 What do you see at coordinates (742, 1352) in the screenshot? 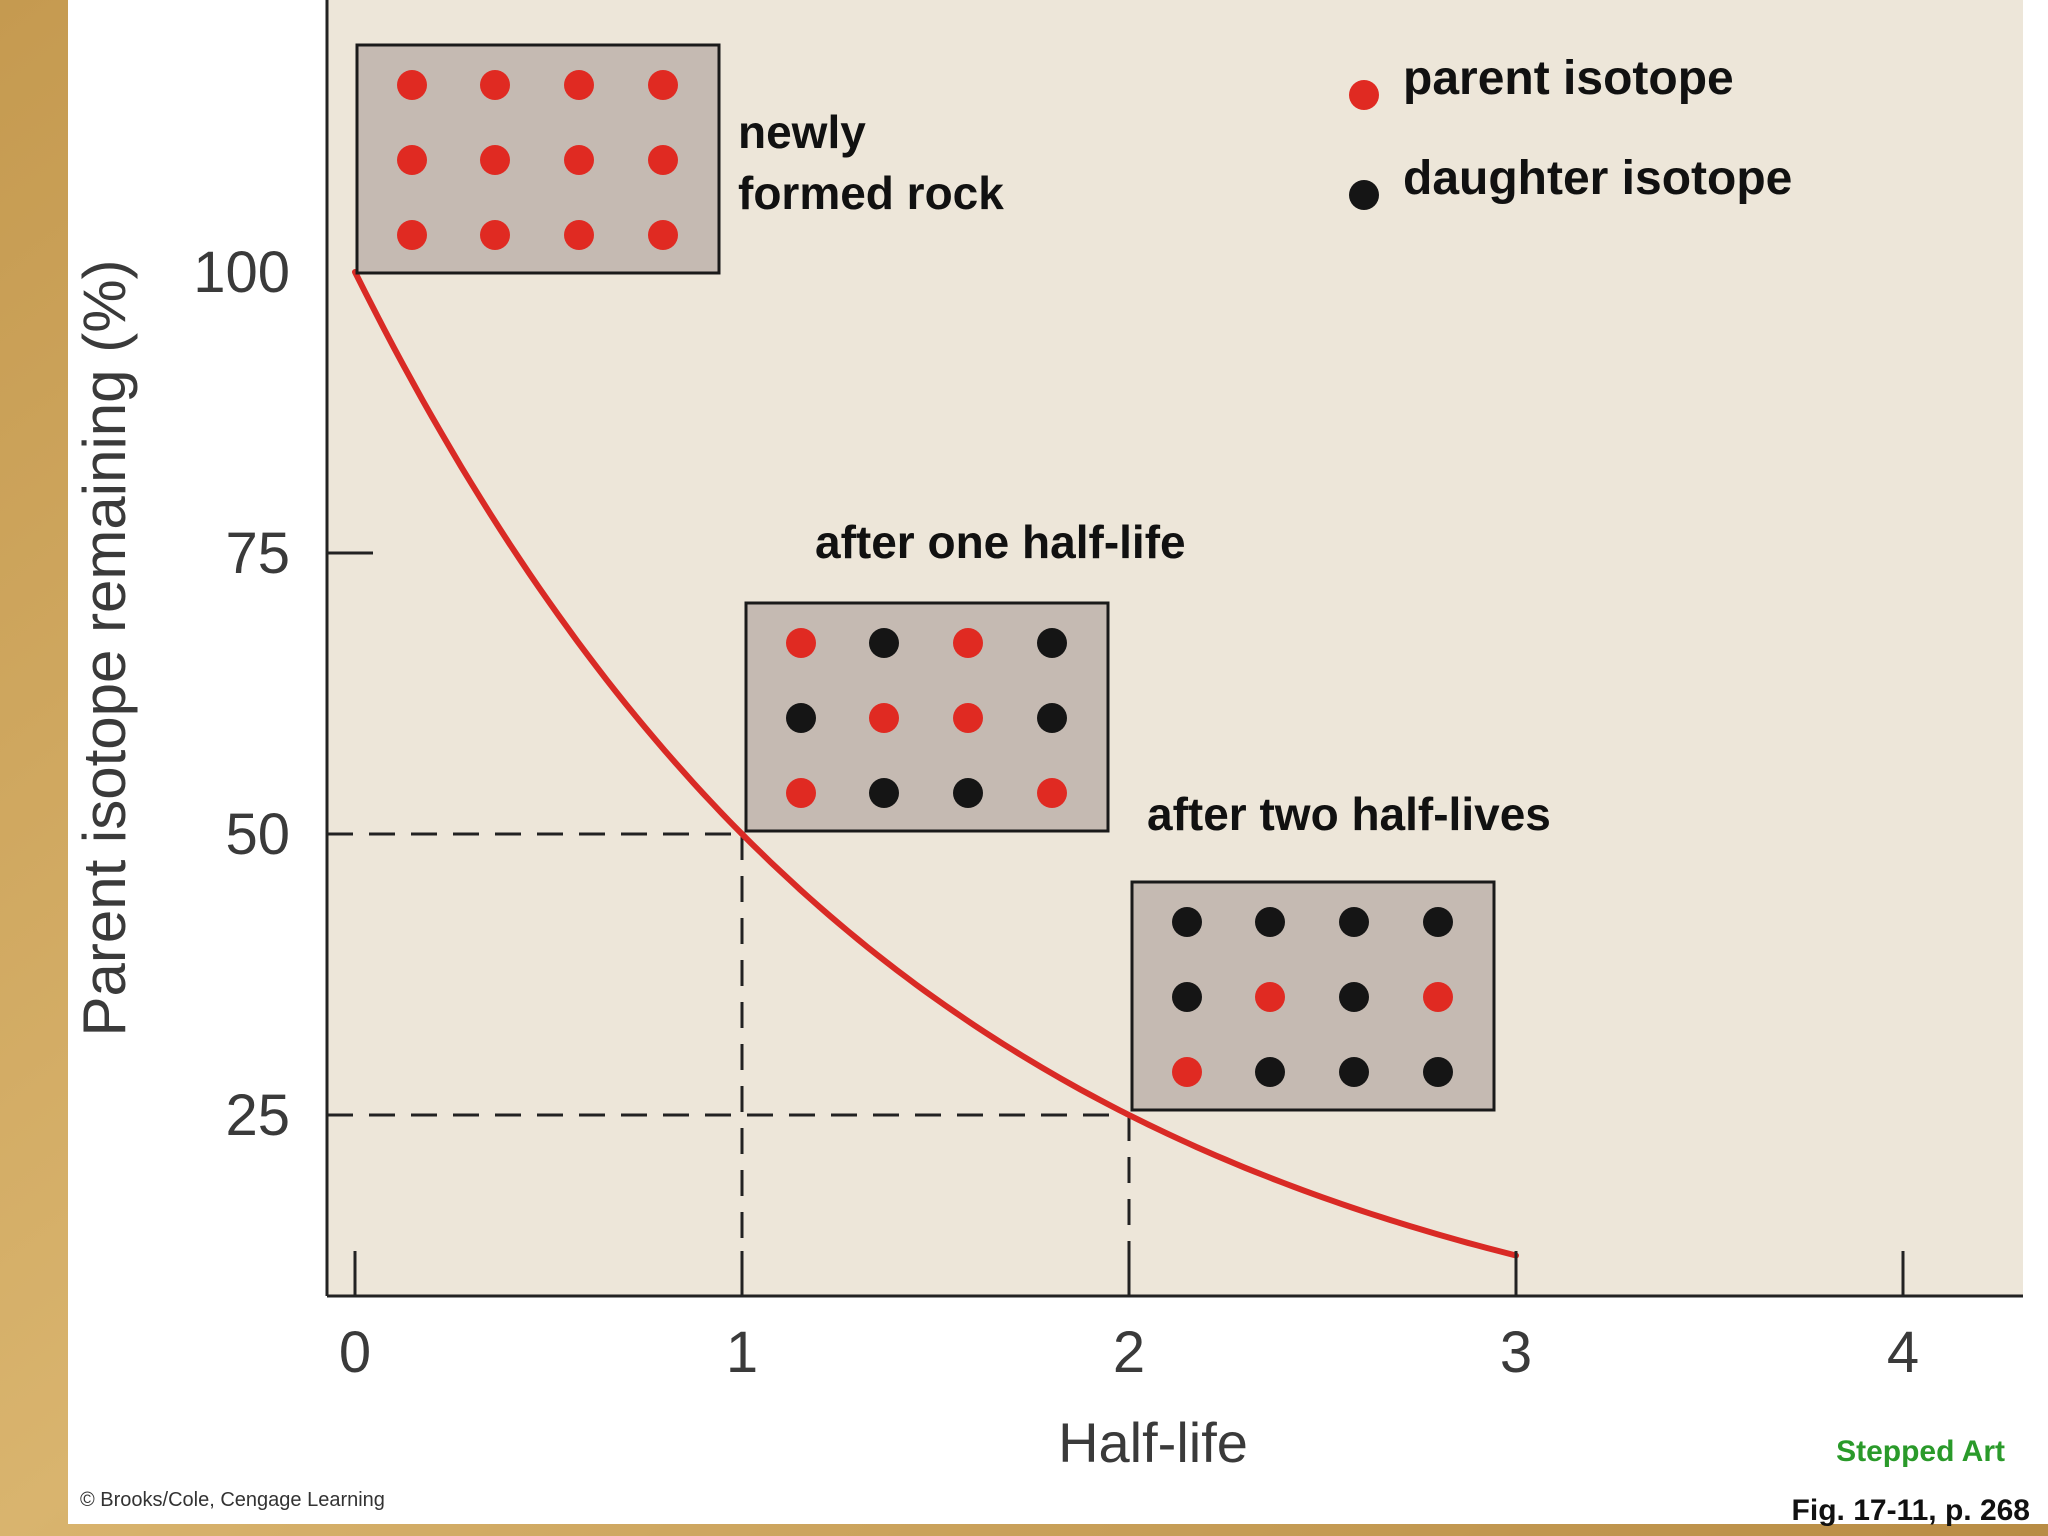
I see `x-tick-label-1: 1` at bounding box center [742, 1352].